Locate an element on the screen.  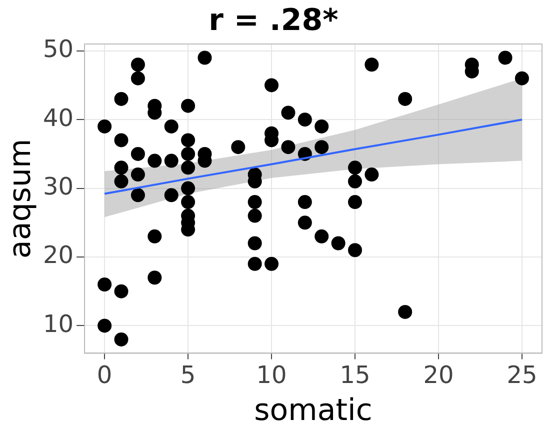
y-tick-label: 10 is located at coordinates (58, 324).